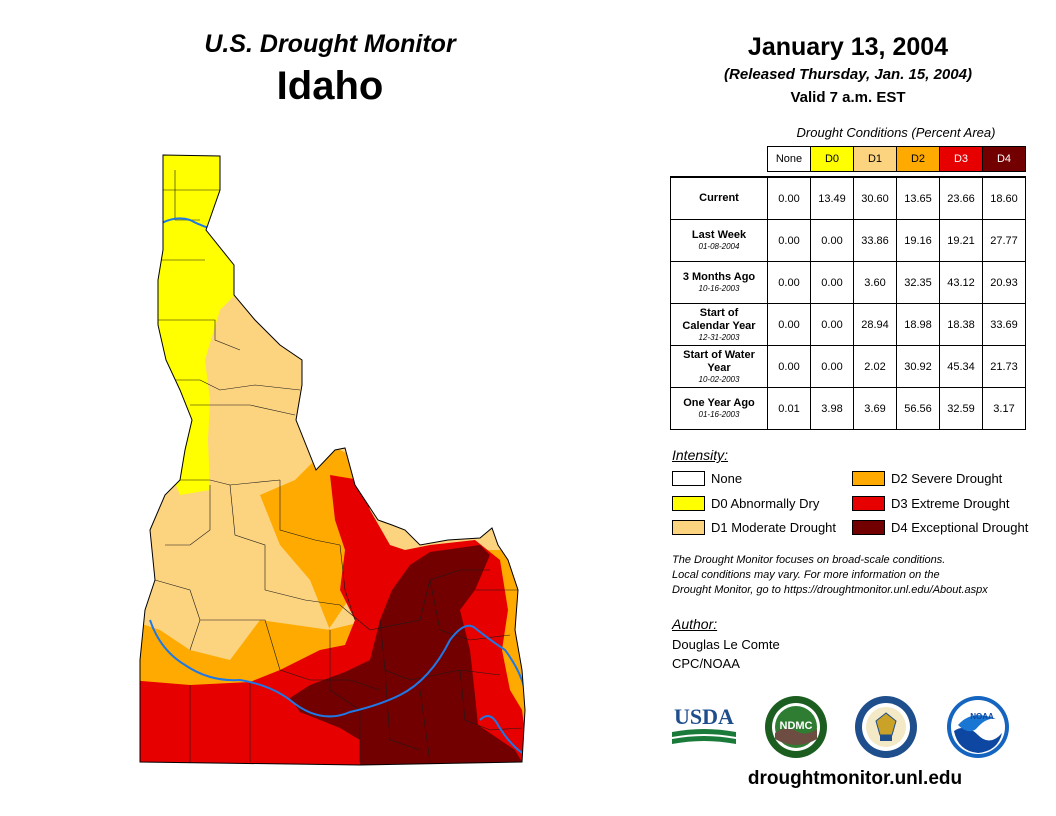 This screenshot has width=1056, height=816. I want to click on row-label: 3 Months Ago 10-16-2003, so click(719, 282).